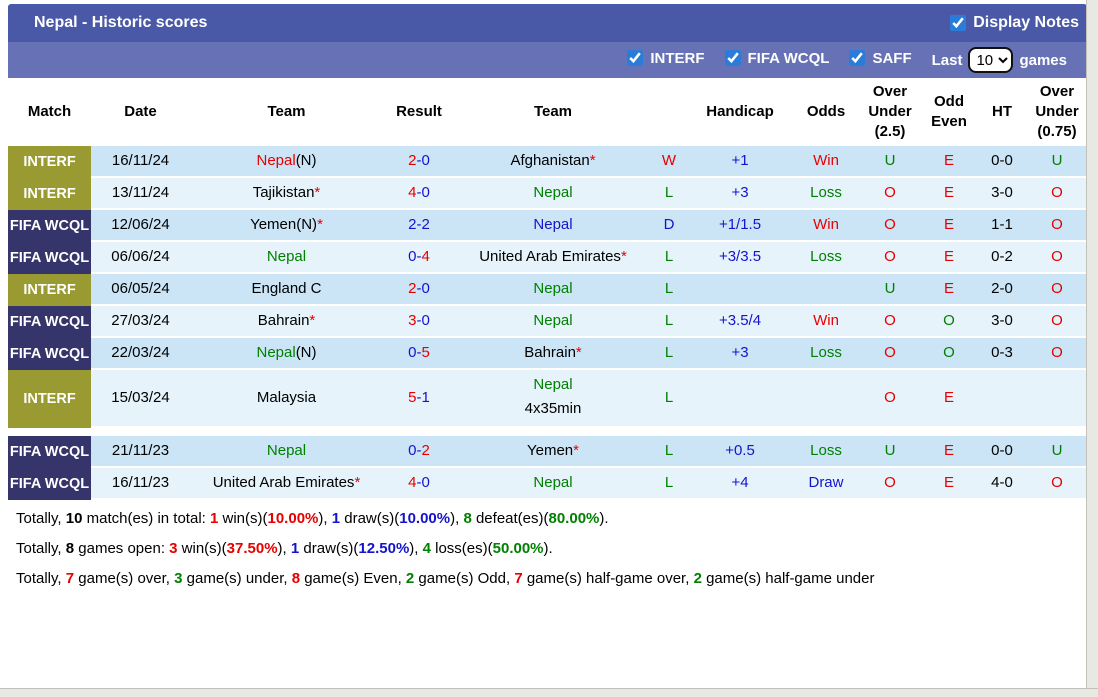  Describe the element at coordinates (1002, 484) in the screenshot. I see `half-time-score: 4-0` at that location.